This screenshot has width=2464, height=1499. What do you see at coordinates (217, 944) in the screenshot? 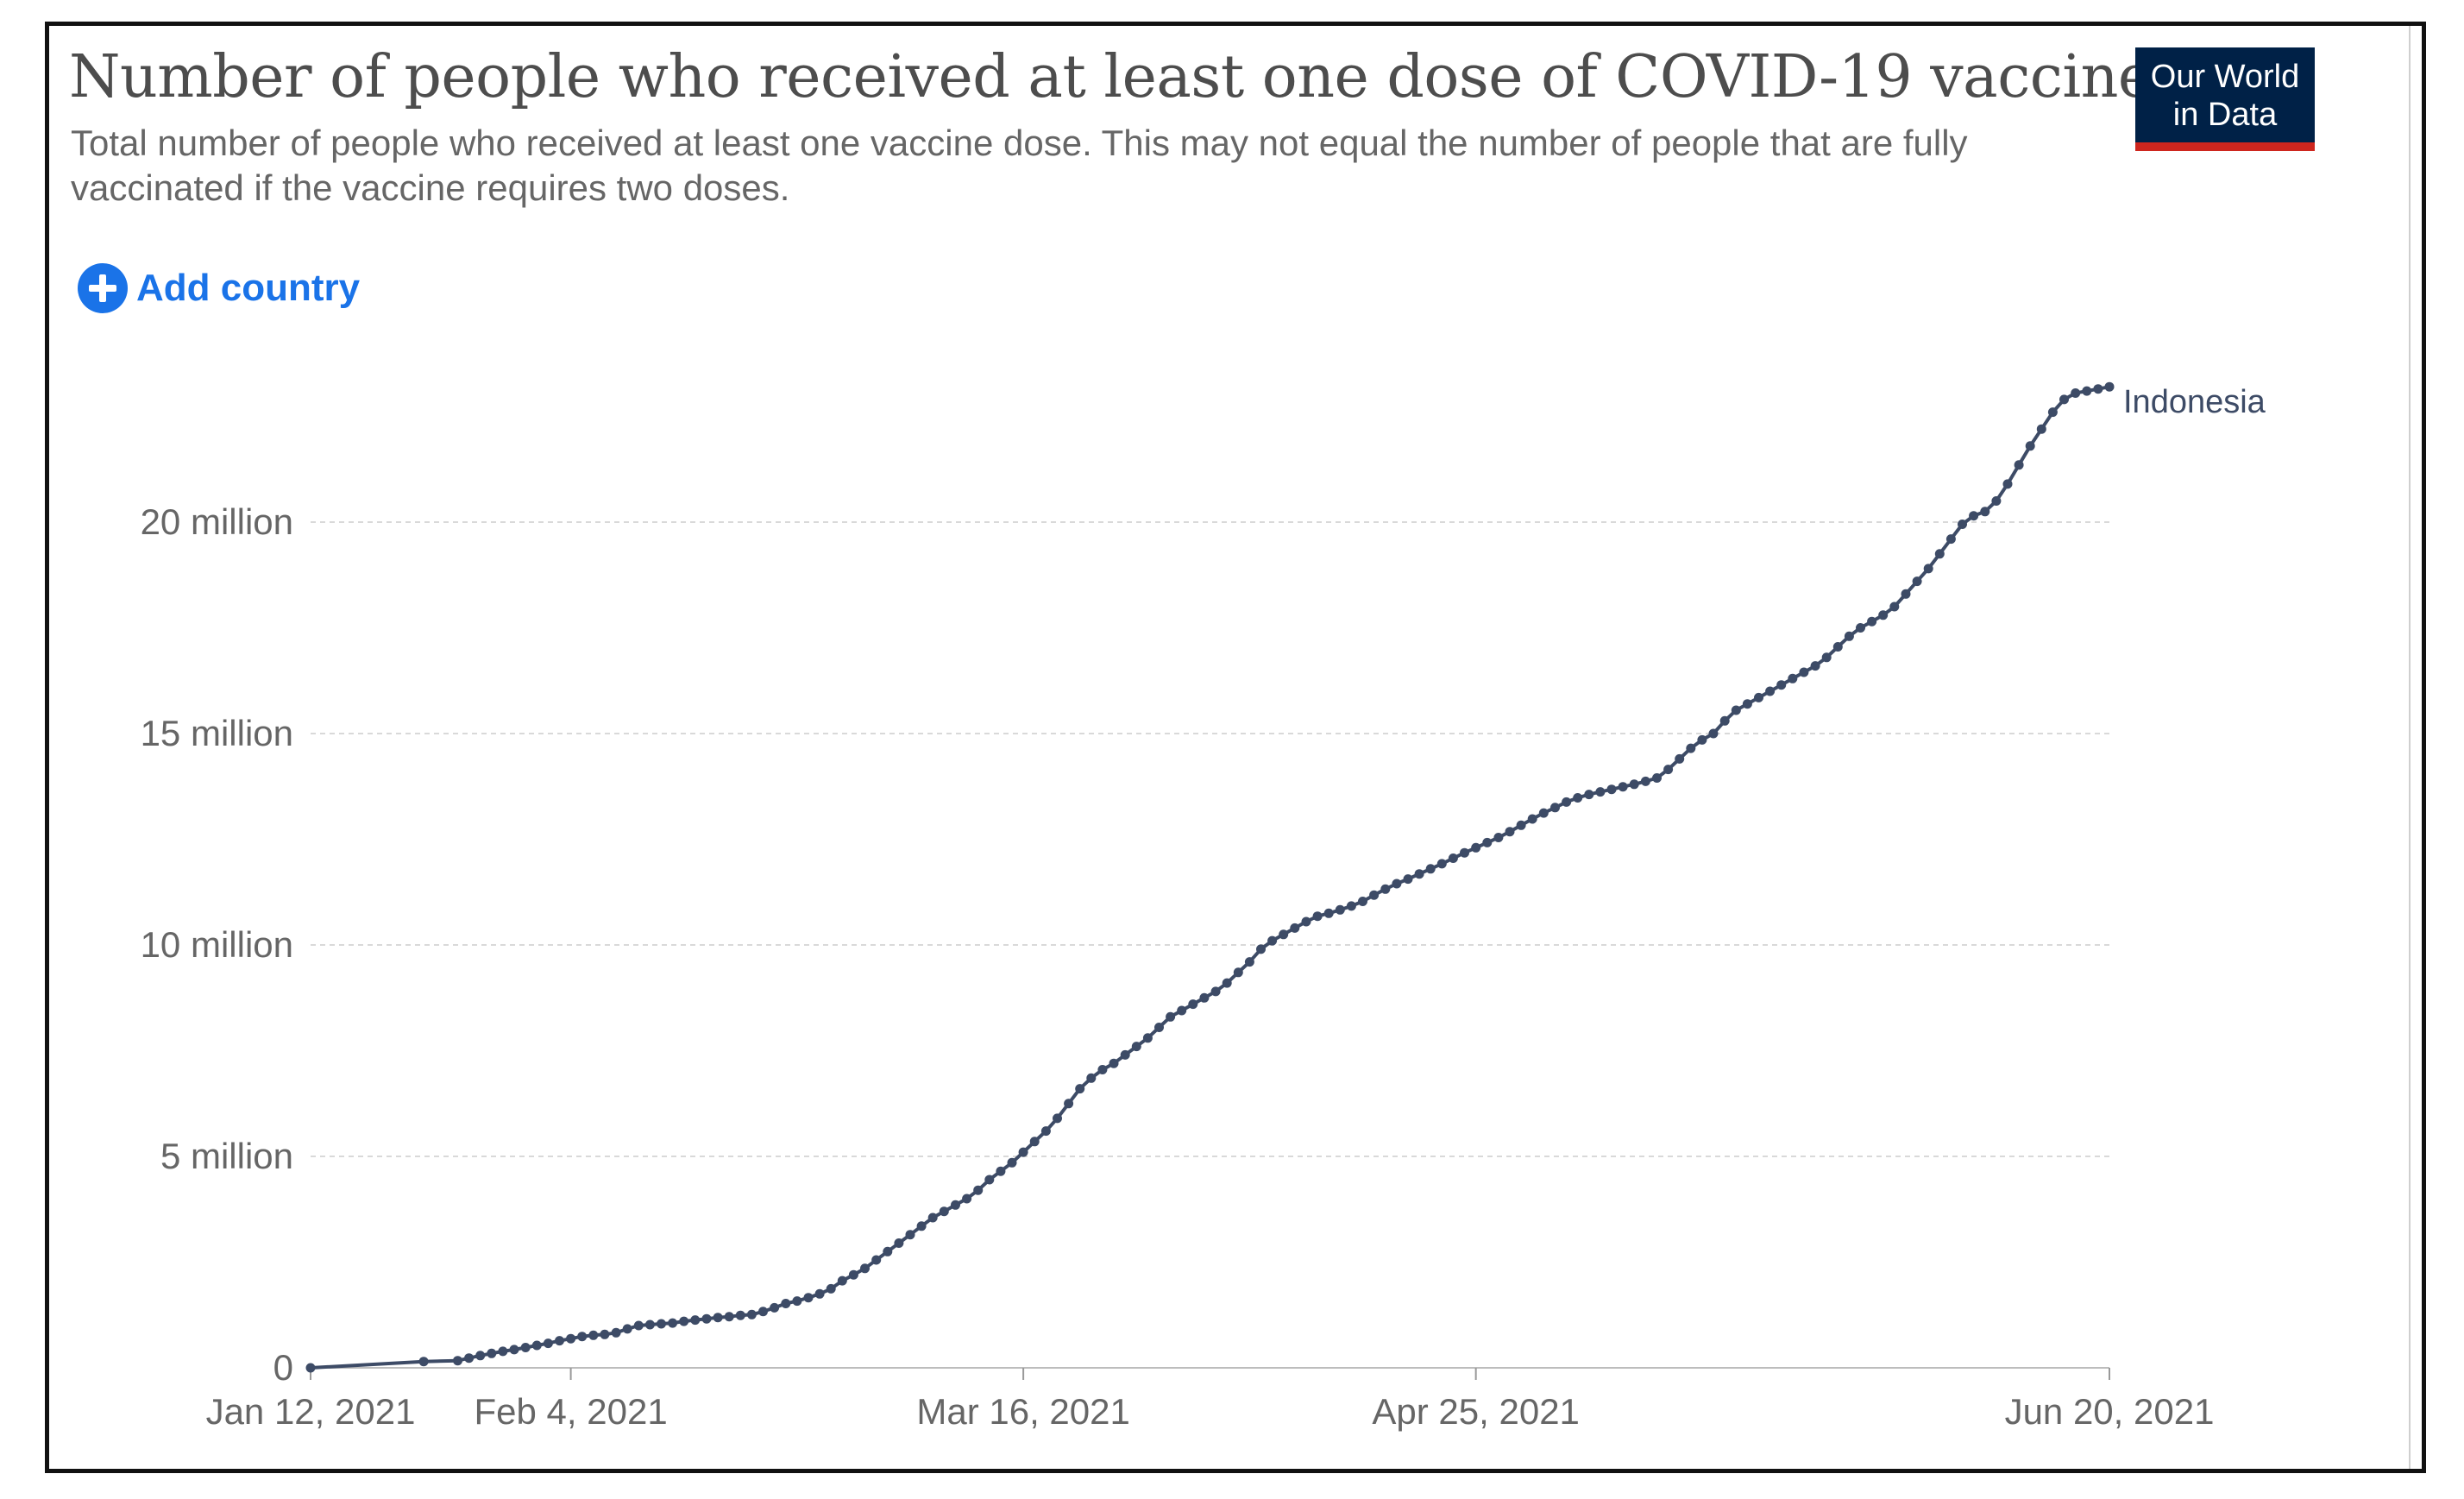
I see `y-tick-label: 10 million` at bounding box center [217, 944].